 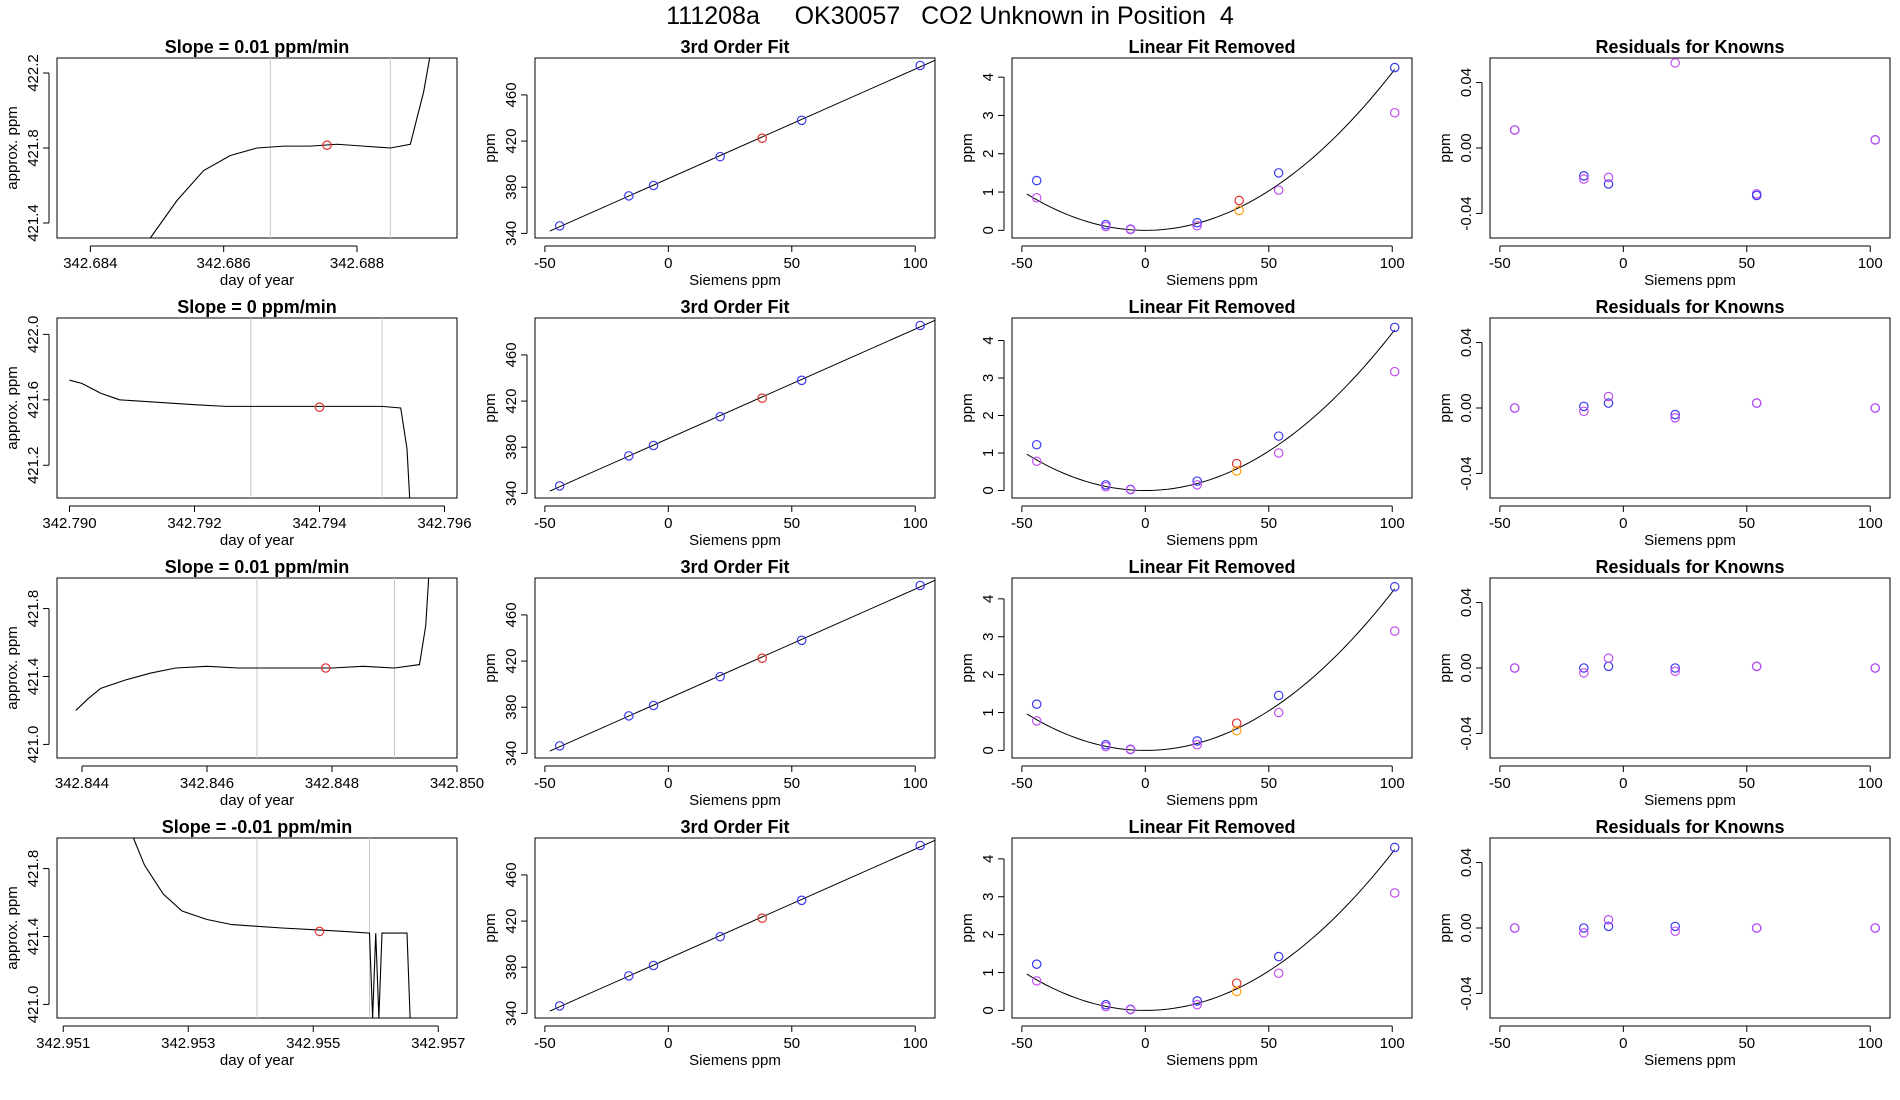 I want to click on chart-title: Residuals for Knowns, so click(x=1689, y=567).